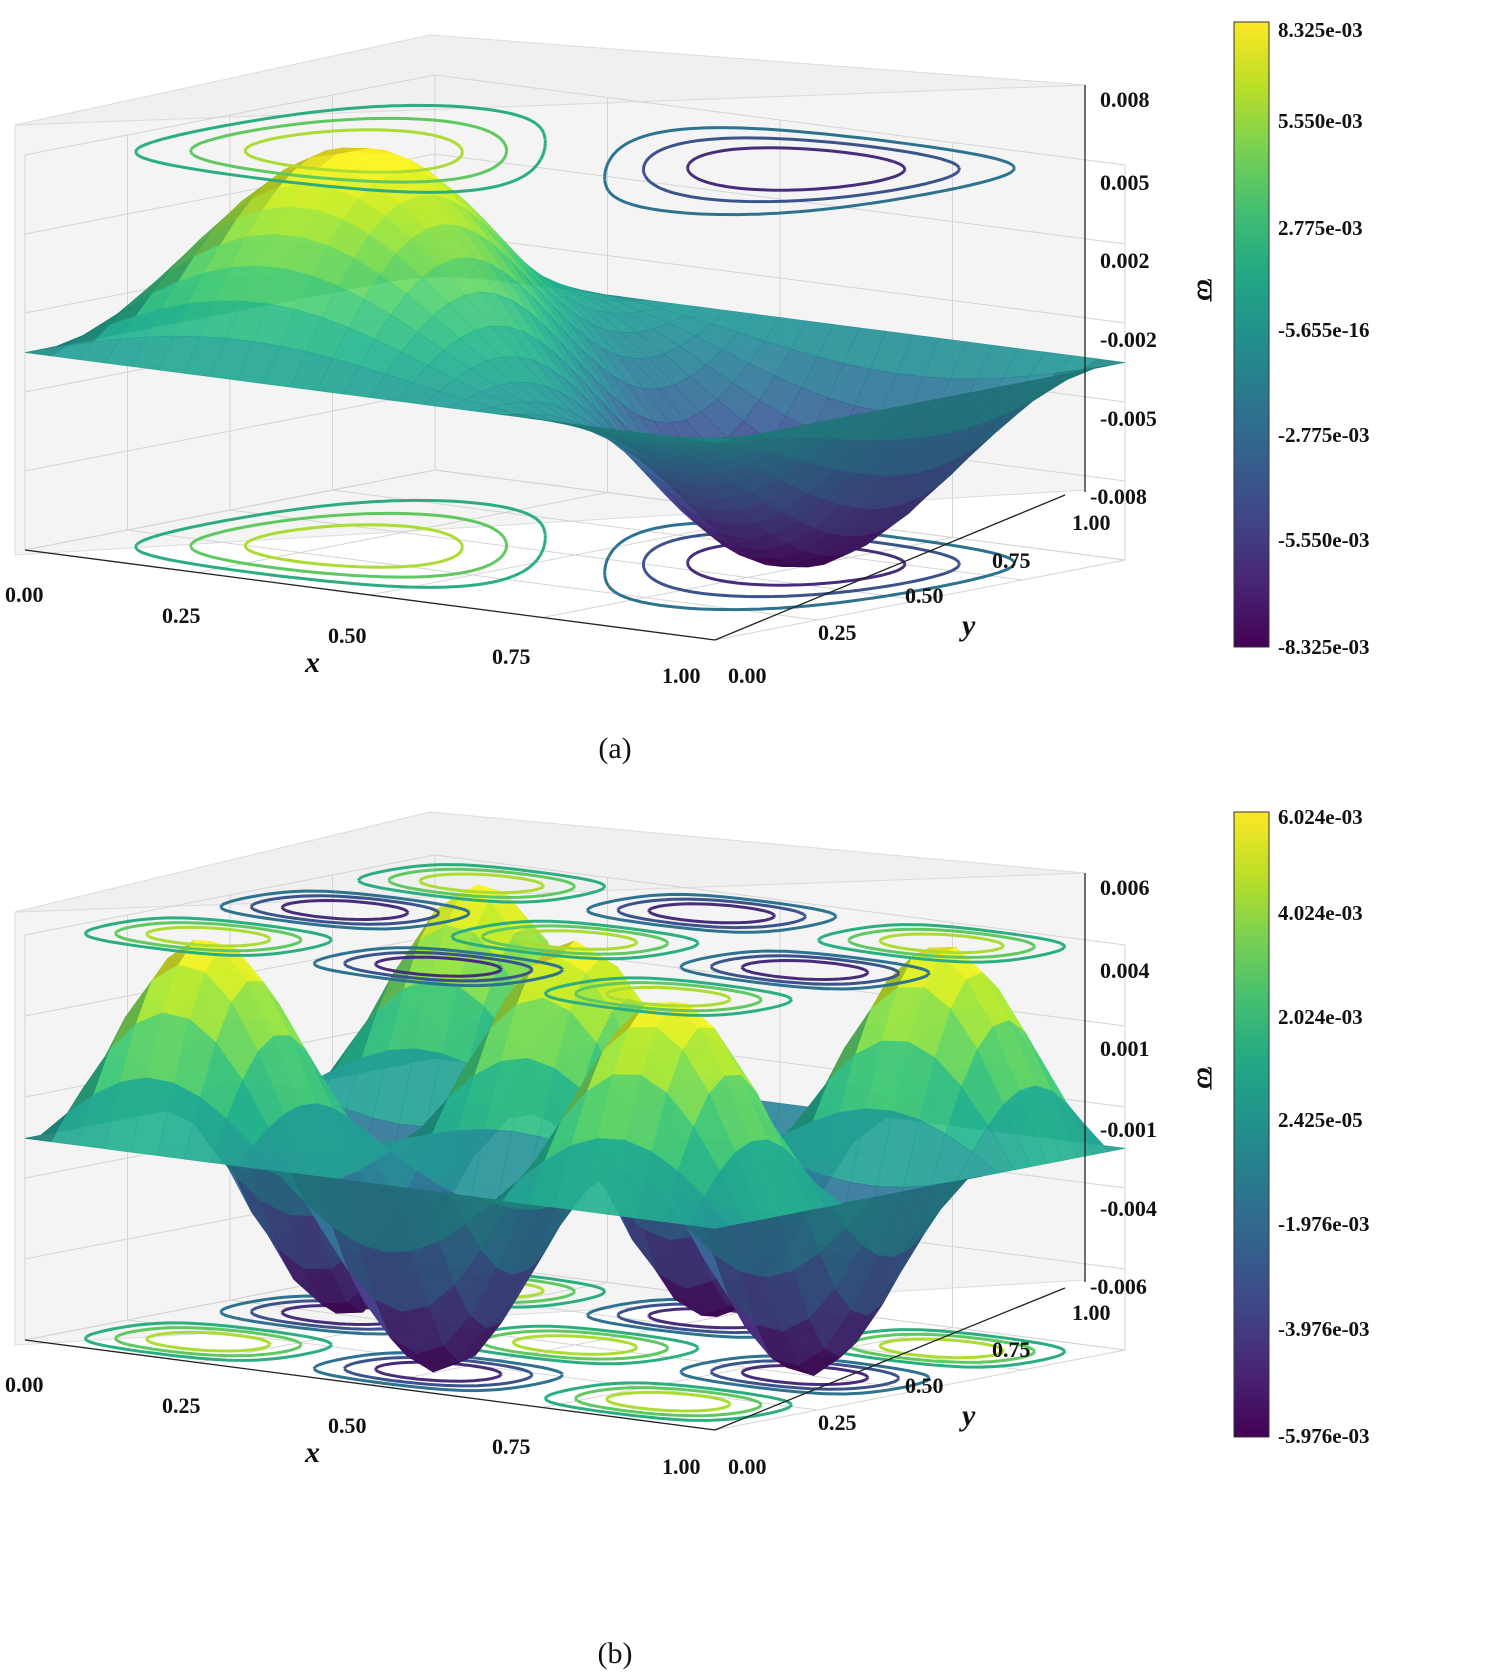 This screenshot has width=1494, height=1680. I want to click on z-tick: -0.008, so click(1118, 496).